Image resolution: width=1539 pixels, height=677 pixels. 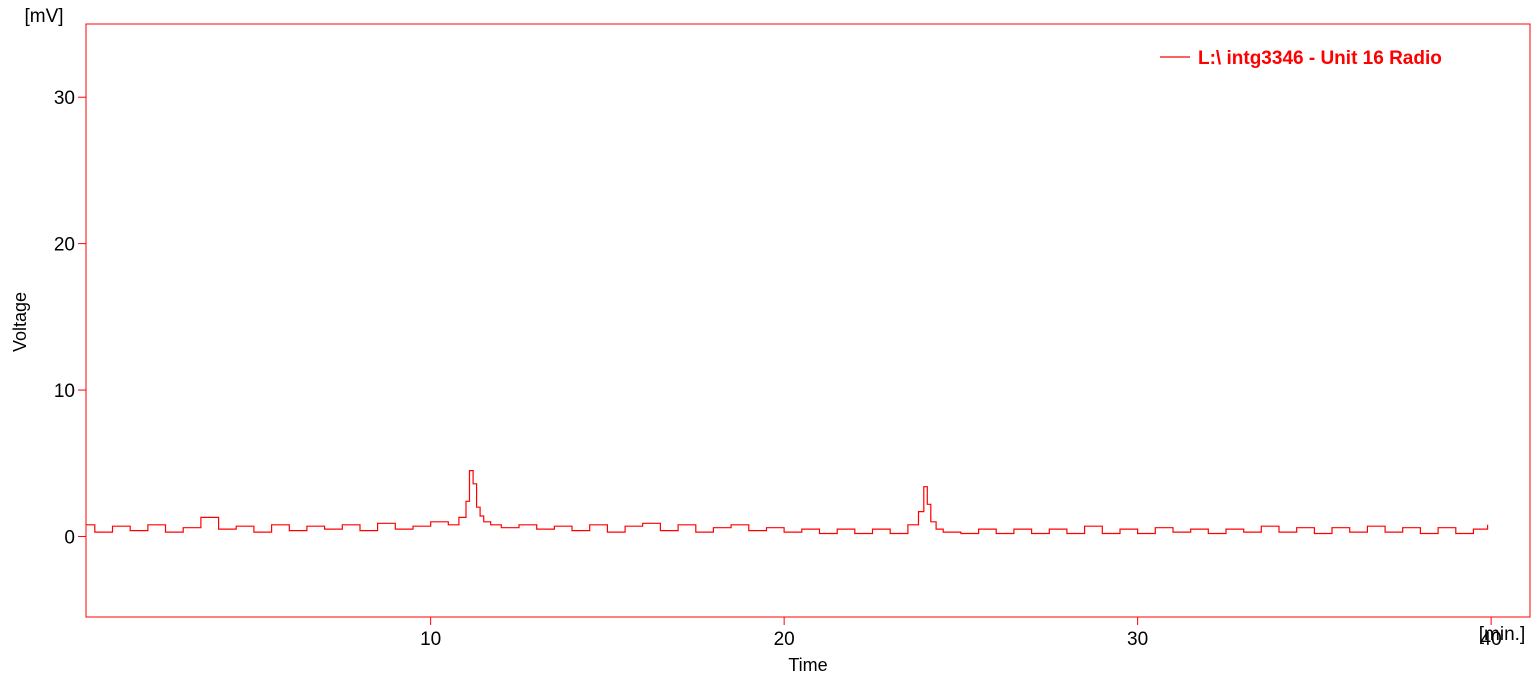 I want to click on series-line, so click(x=787, y=502).